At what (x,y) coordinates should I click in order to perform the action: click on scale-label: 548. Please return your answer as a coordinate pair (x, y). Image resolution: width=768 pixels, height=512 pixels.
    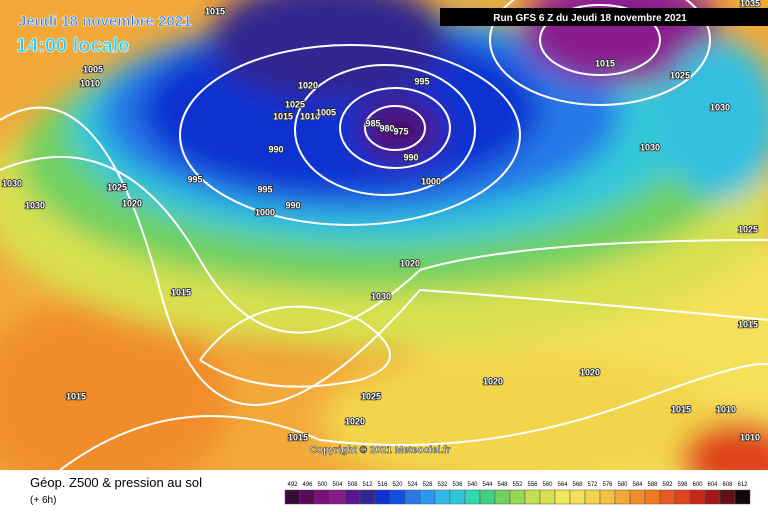
    Looking at the image, I should click on (502, 485).